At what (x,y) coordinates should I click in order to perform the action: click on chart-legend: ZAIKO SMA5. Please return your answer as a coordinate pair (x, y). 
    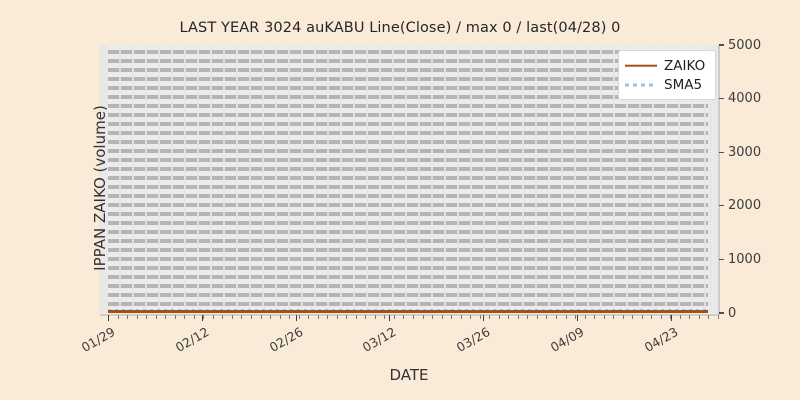
    Looking at the image, I should click on (667, 75).